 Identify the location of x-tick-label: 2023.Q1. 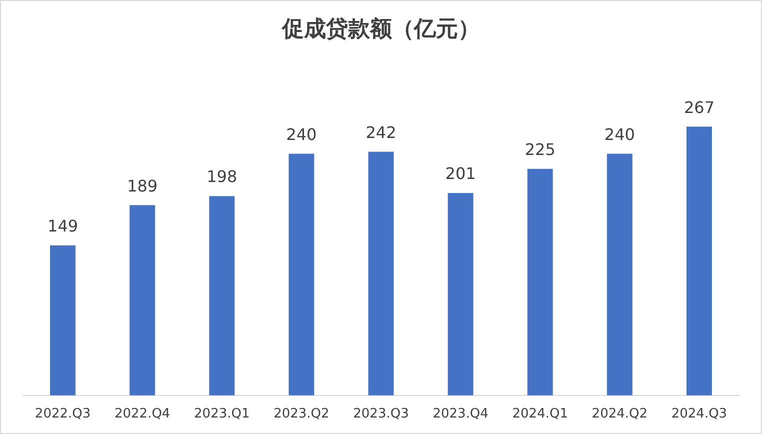
(222, 414).